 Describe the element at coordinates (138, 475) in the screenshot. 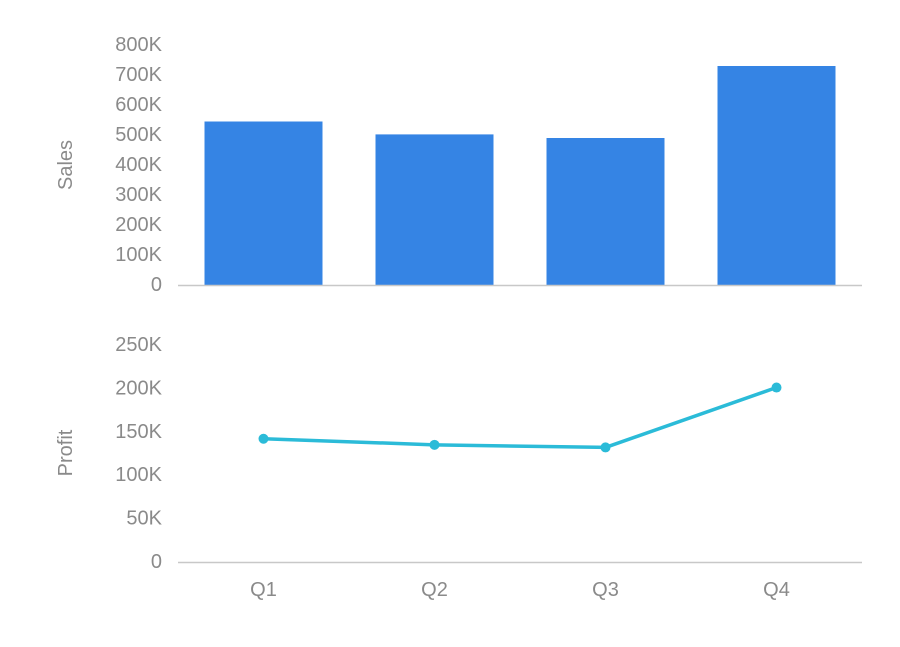

I see `profit-y-tick-100k: 100K` at that location.